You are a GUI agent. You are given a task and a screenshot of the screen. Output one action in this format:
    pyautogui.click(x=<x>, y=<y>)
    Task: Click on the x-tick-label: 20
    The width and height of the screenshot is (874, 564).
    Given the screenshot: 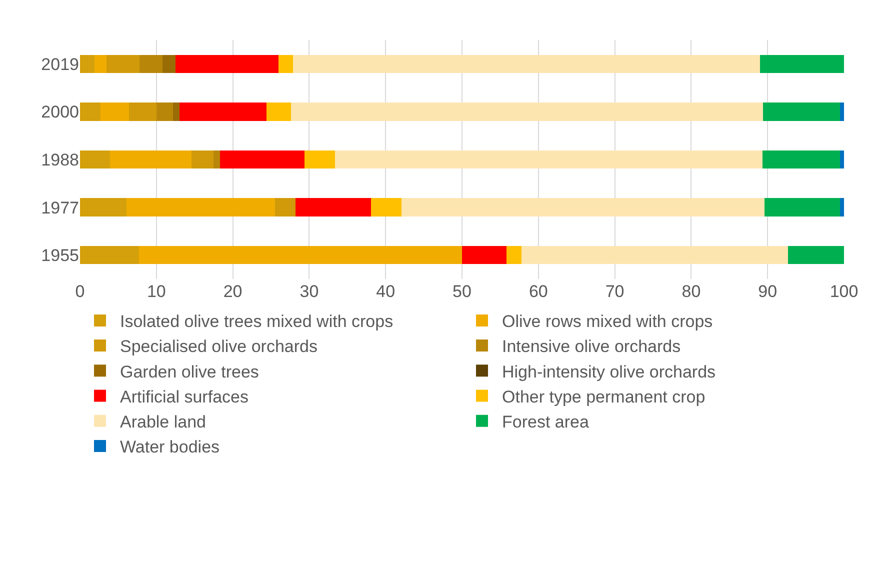 What is the action you would take?
    pyautogui.click(x=232, y=291)
    